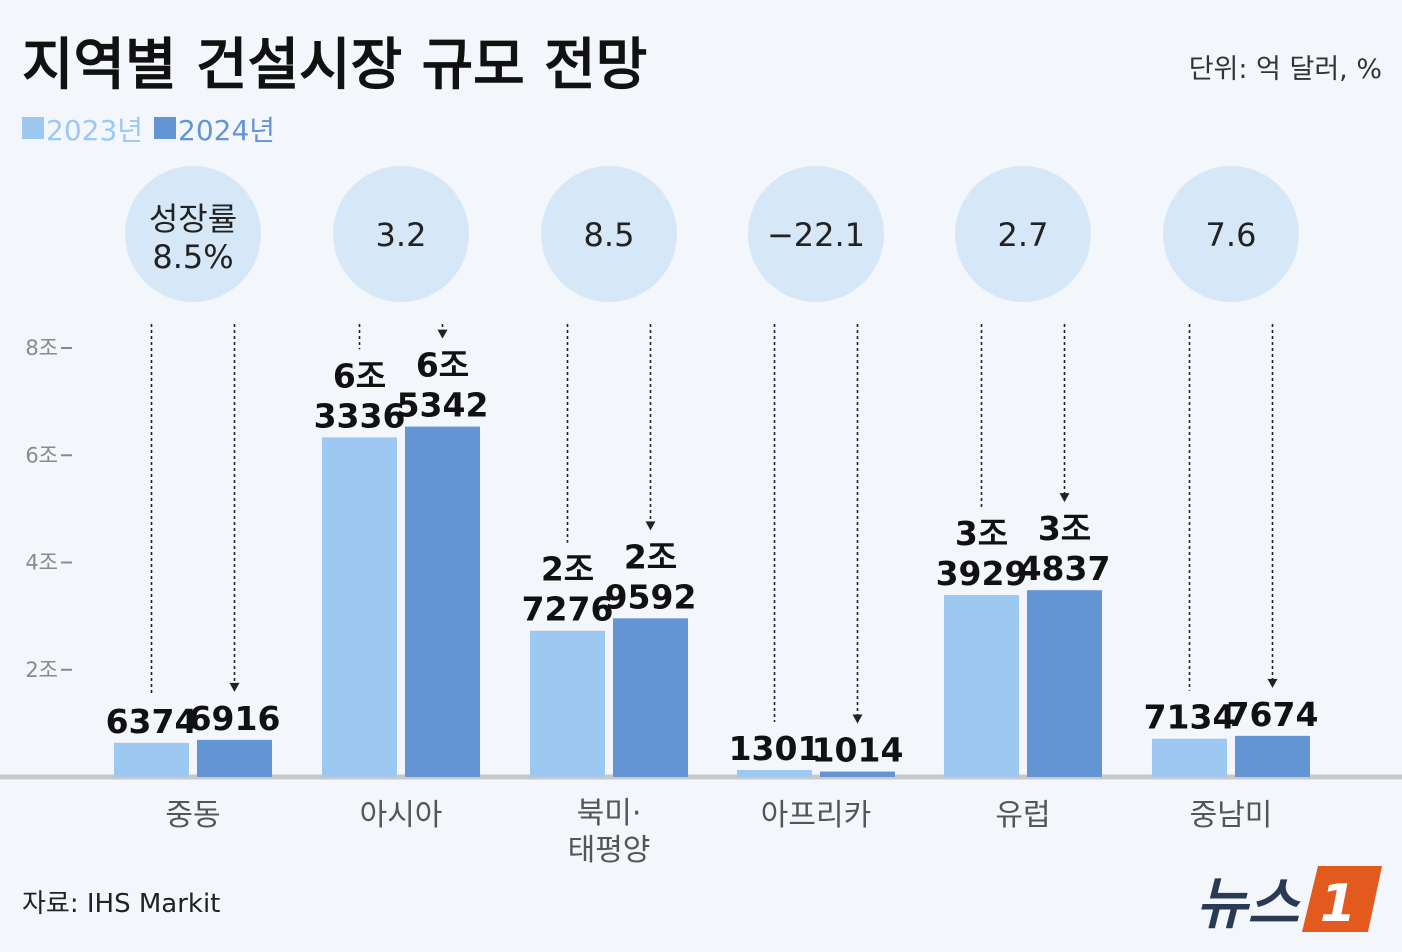 This screenshot has width=1402, height=952. What do you see at coordinates (226, 130) in the screenshot?
I see `legend-label-2: 2024년` at bounding box center [226, 130].